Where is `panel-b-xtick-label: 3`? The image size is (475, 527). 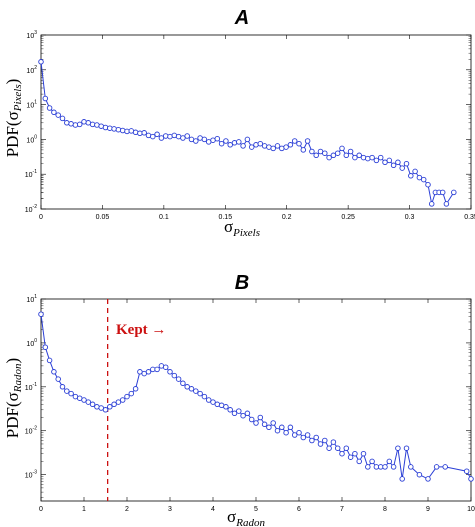
panel-b-xtick-label: 3 is located at coordinates (170, 509).